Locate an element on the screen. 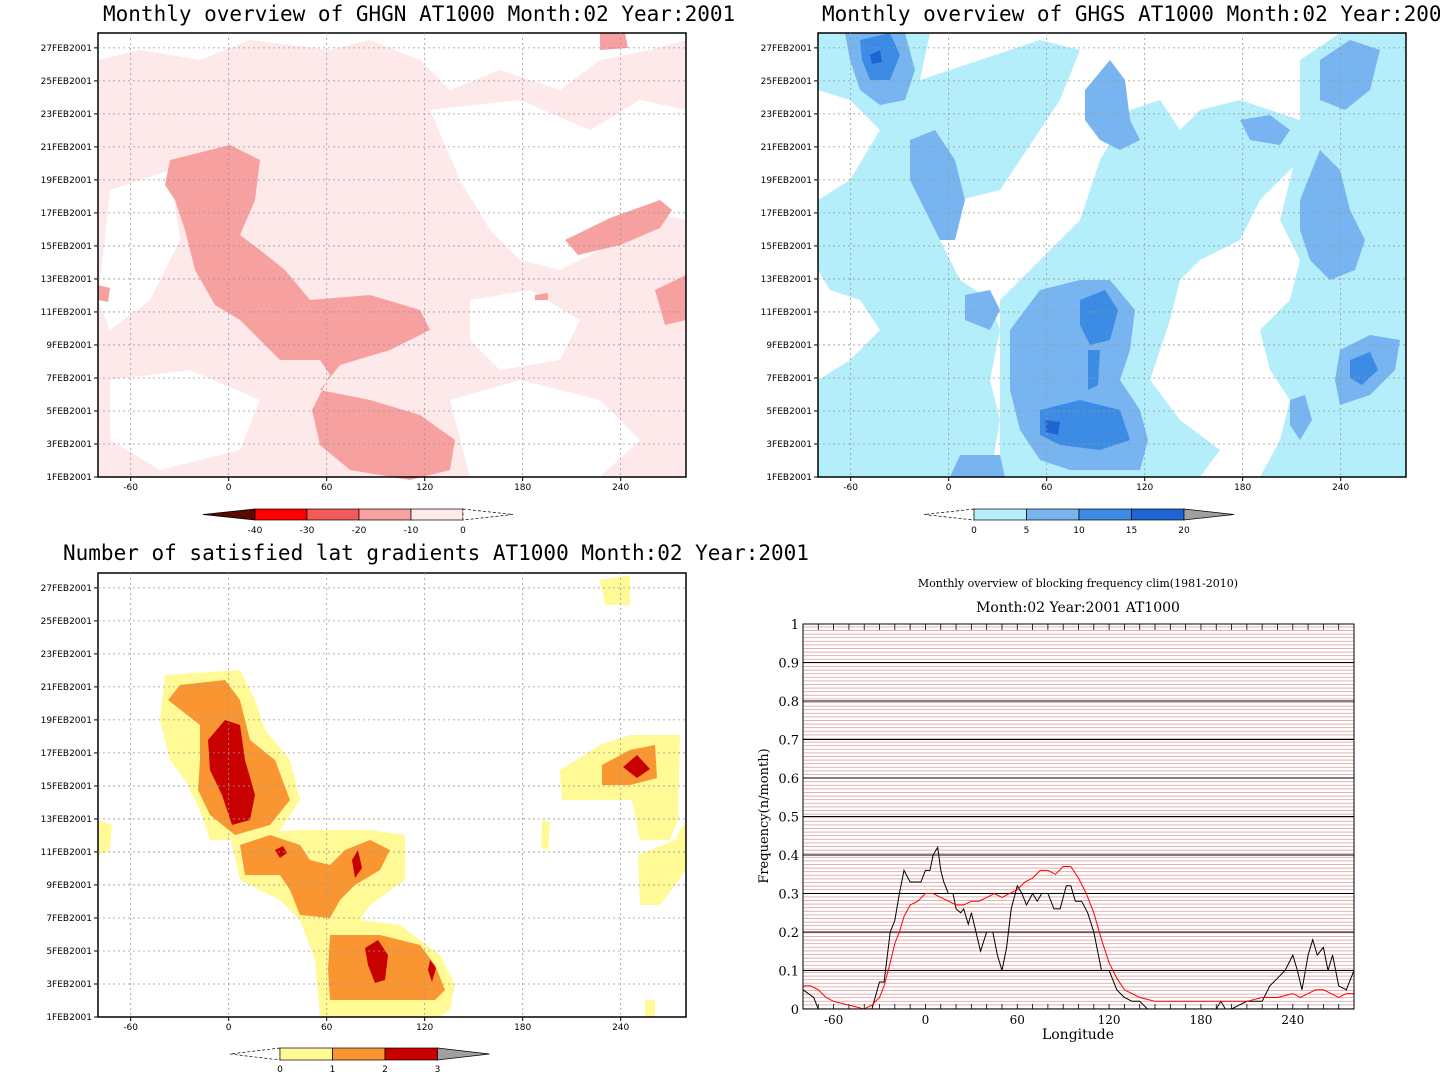 This screenshot has width=1440, height=1091. ghgn-region-minus10 is located at coordinates (310, 312).